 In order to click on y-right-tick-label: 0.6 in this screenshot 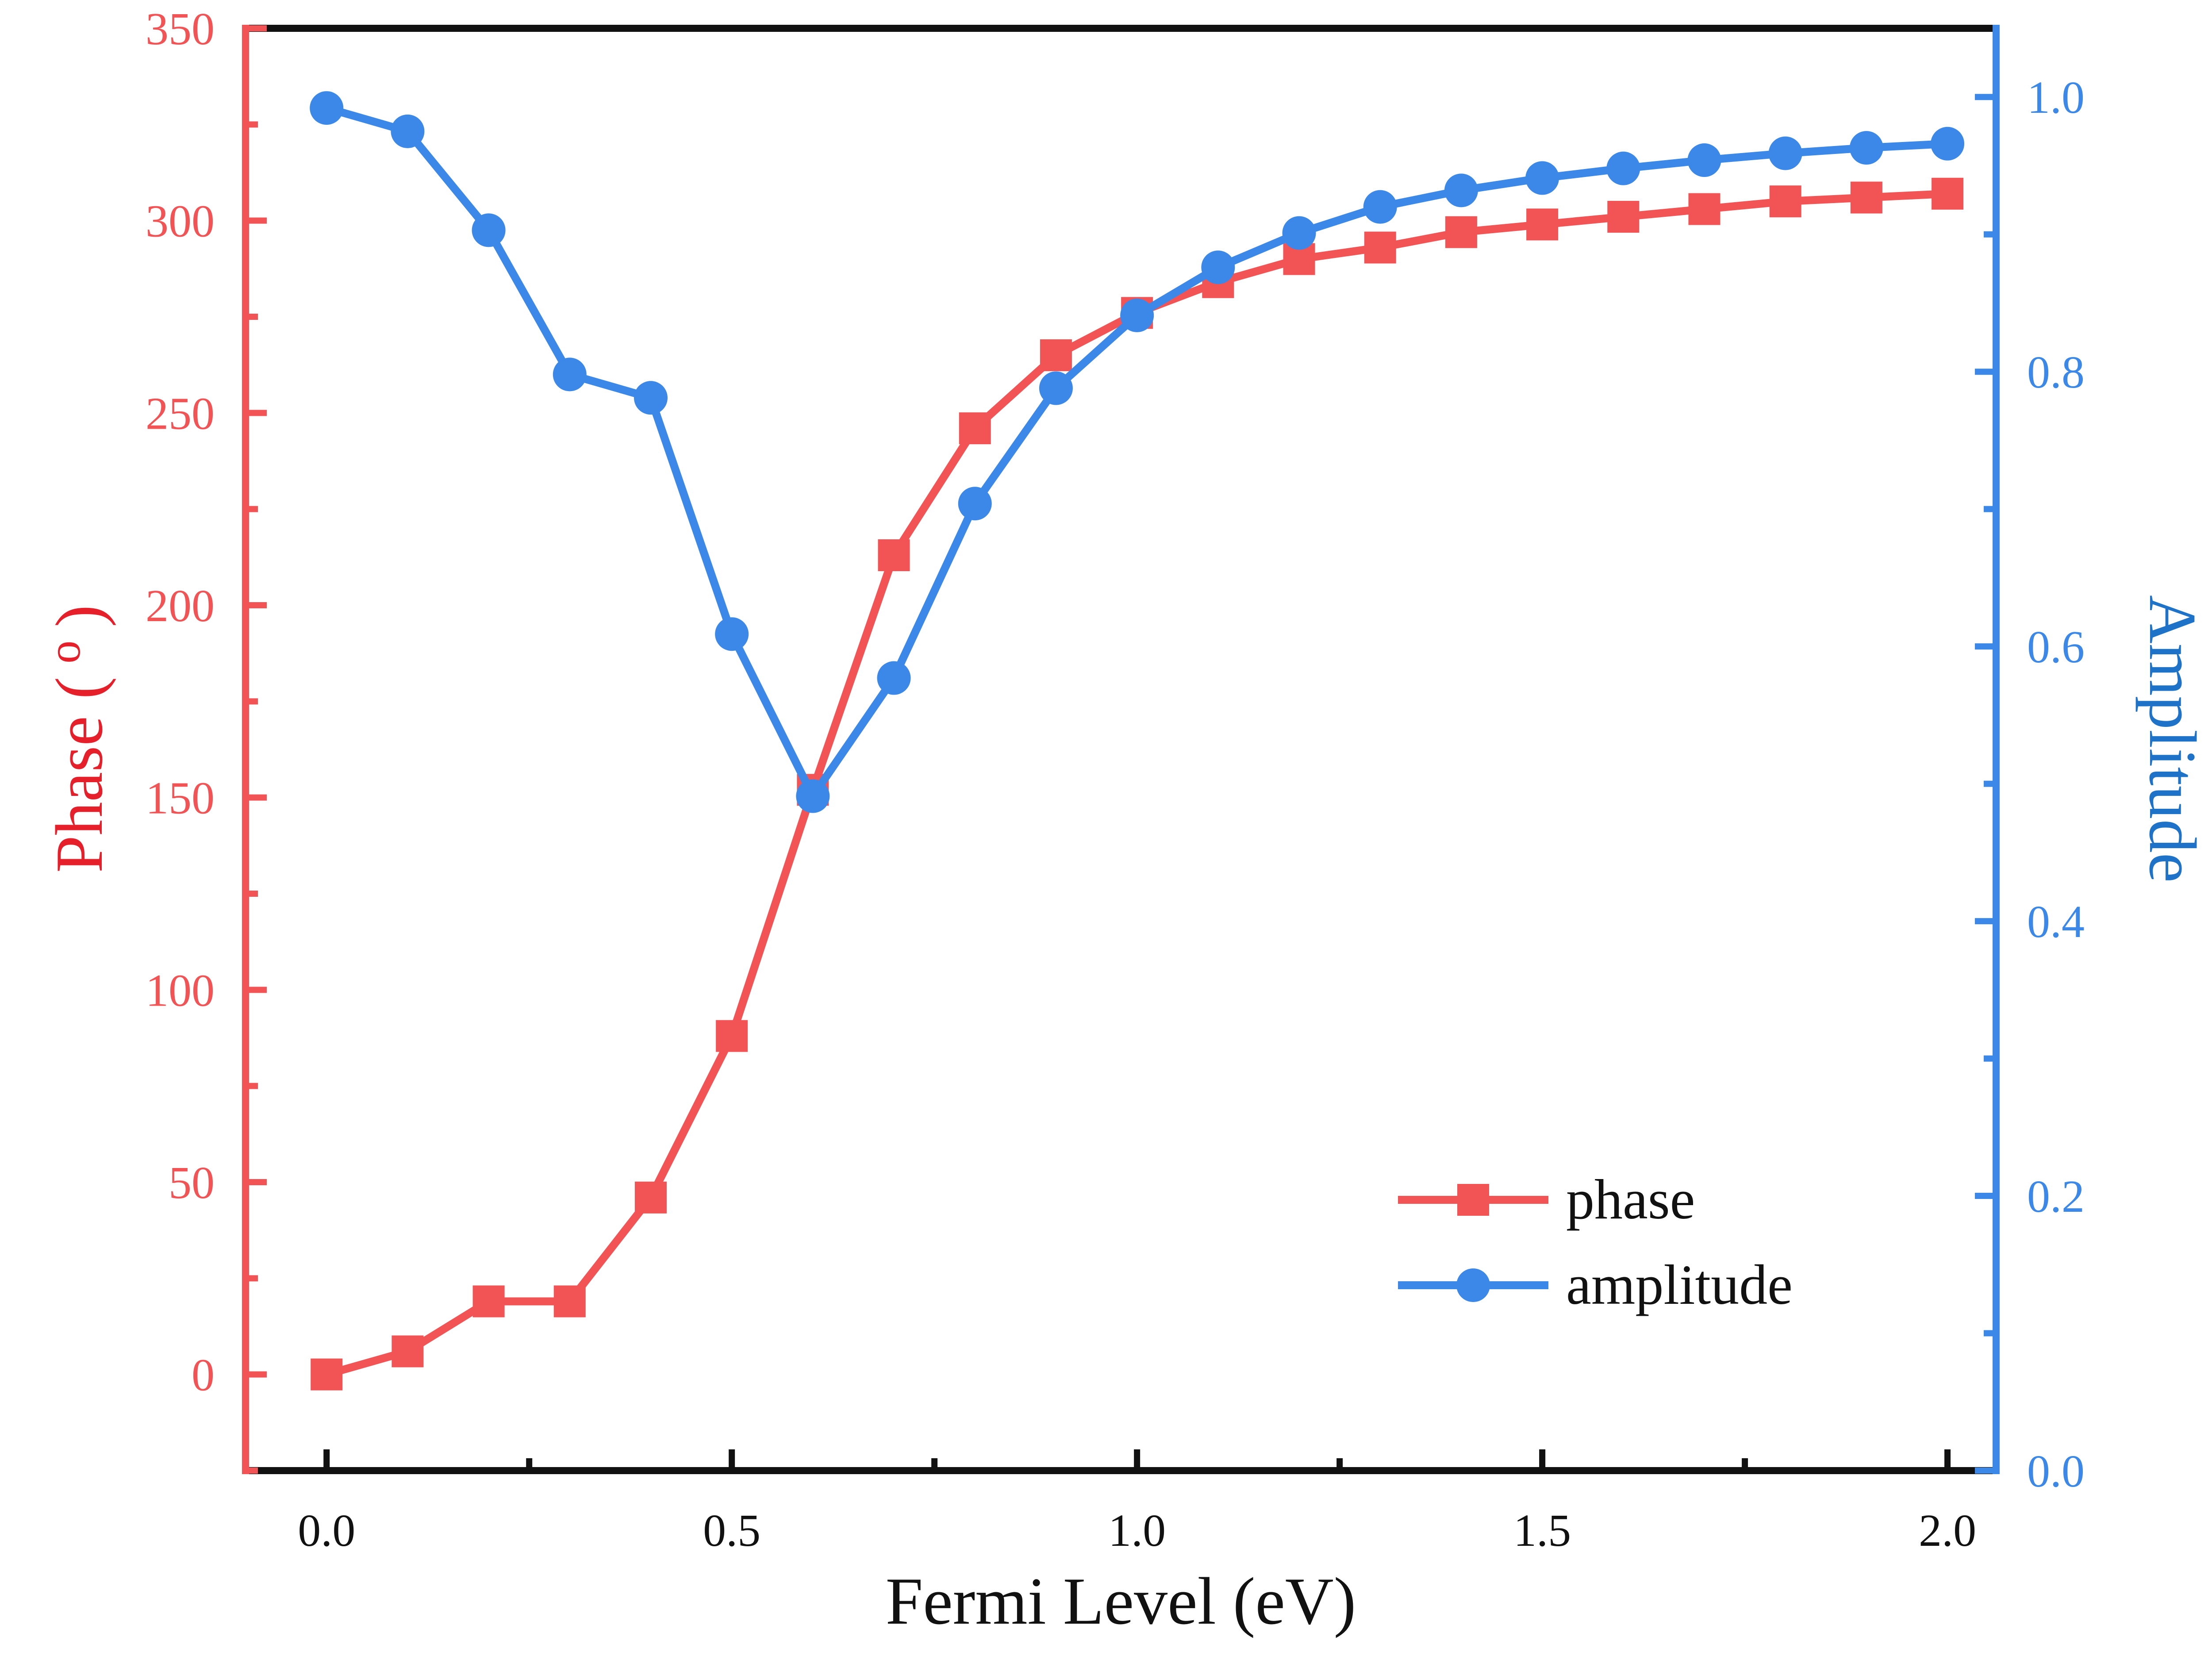, I will do `click(2056, 647)`.